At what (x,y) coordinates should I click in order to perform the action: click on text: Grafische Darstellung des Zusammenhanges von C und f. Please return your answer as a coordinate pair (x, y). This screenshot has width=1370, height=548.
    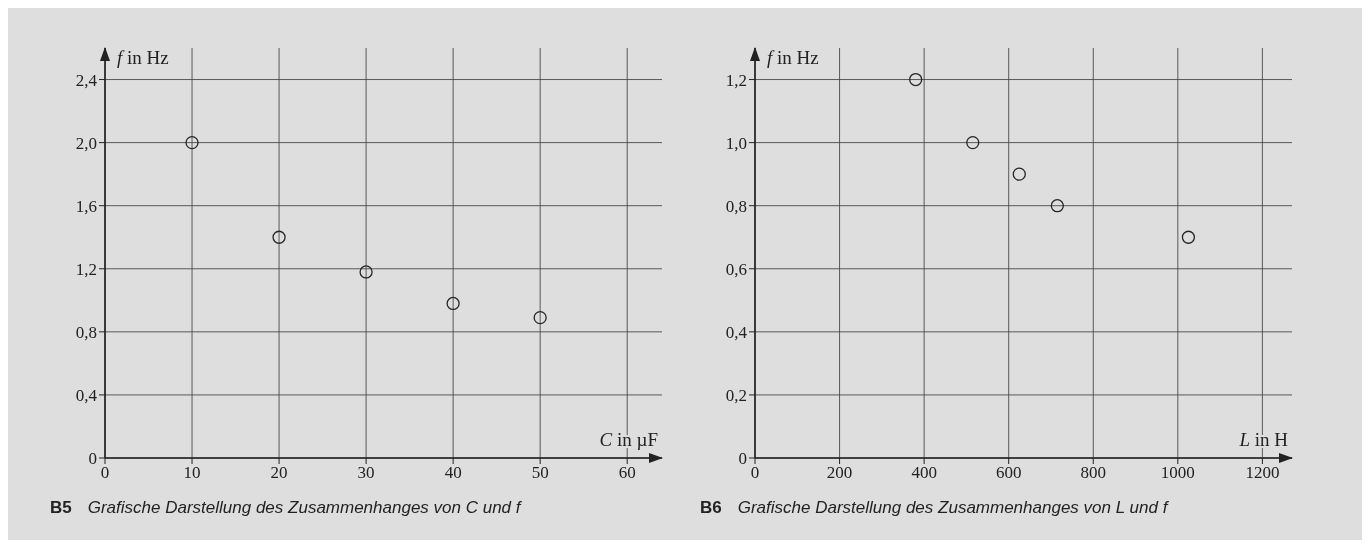
    Looking at the image, I should click on (304, 507).